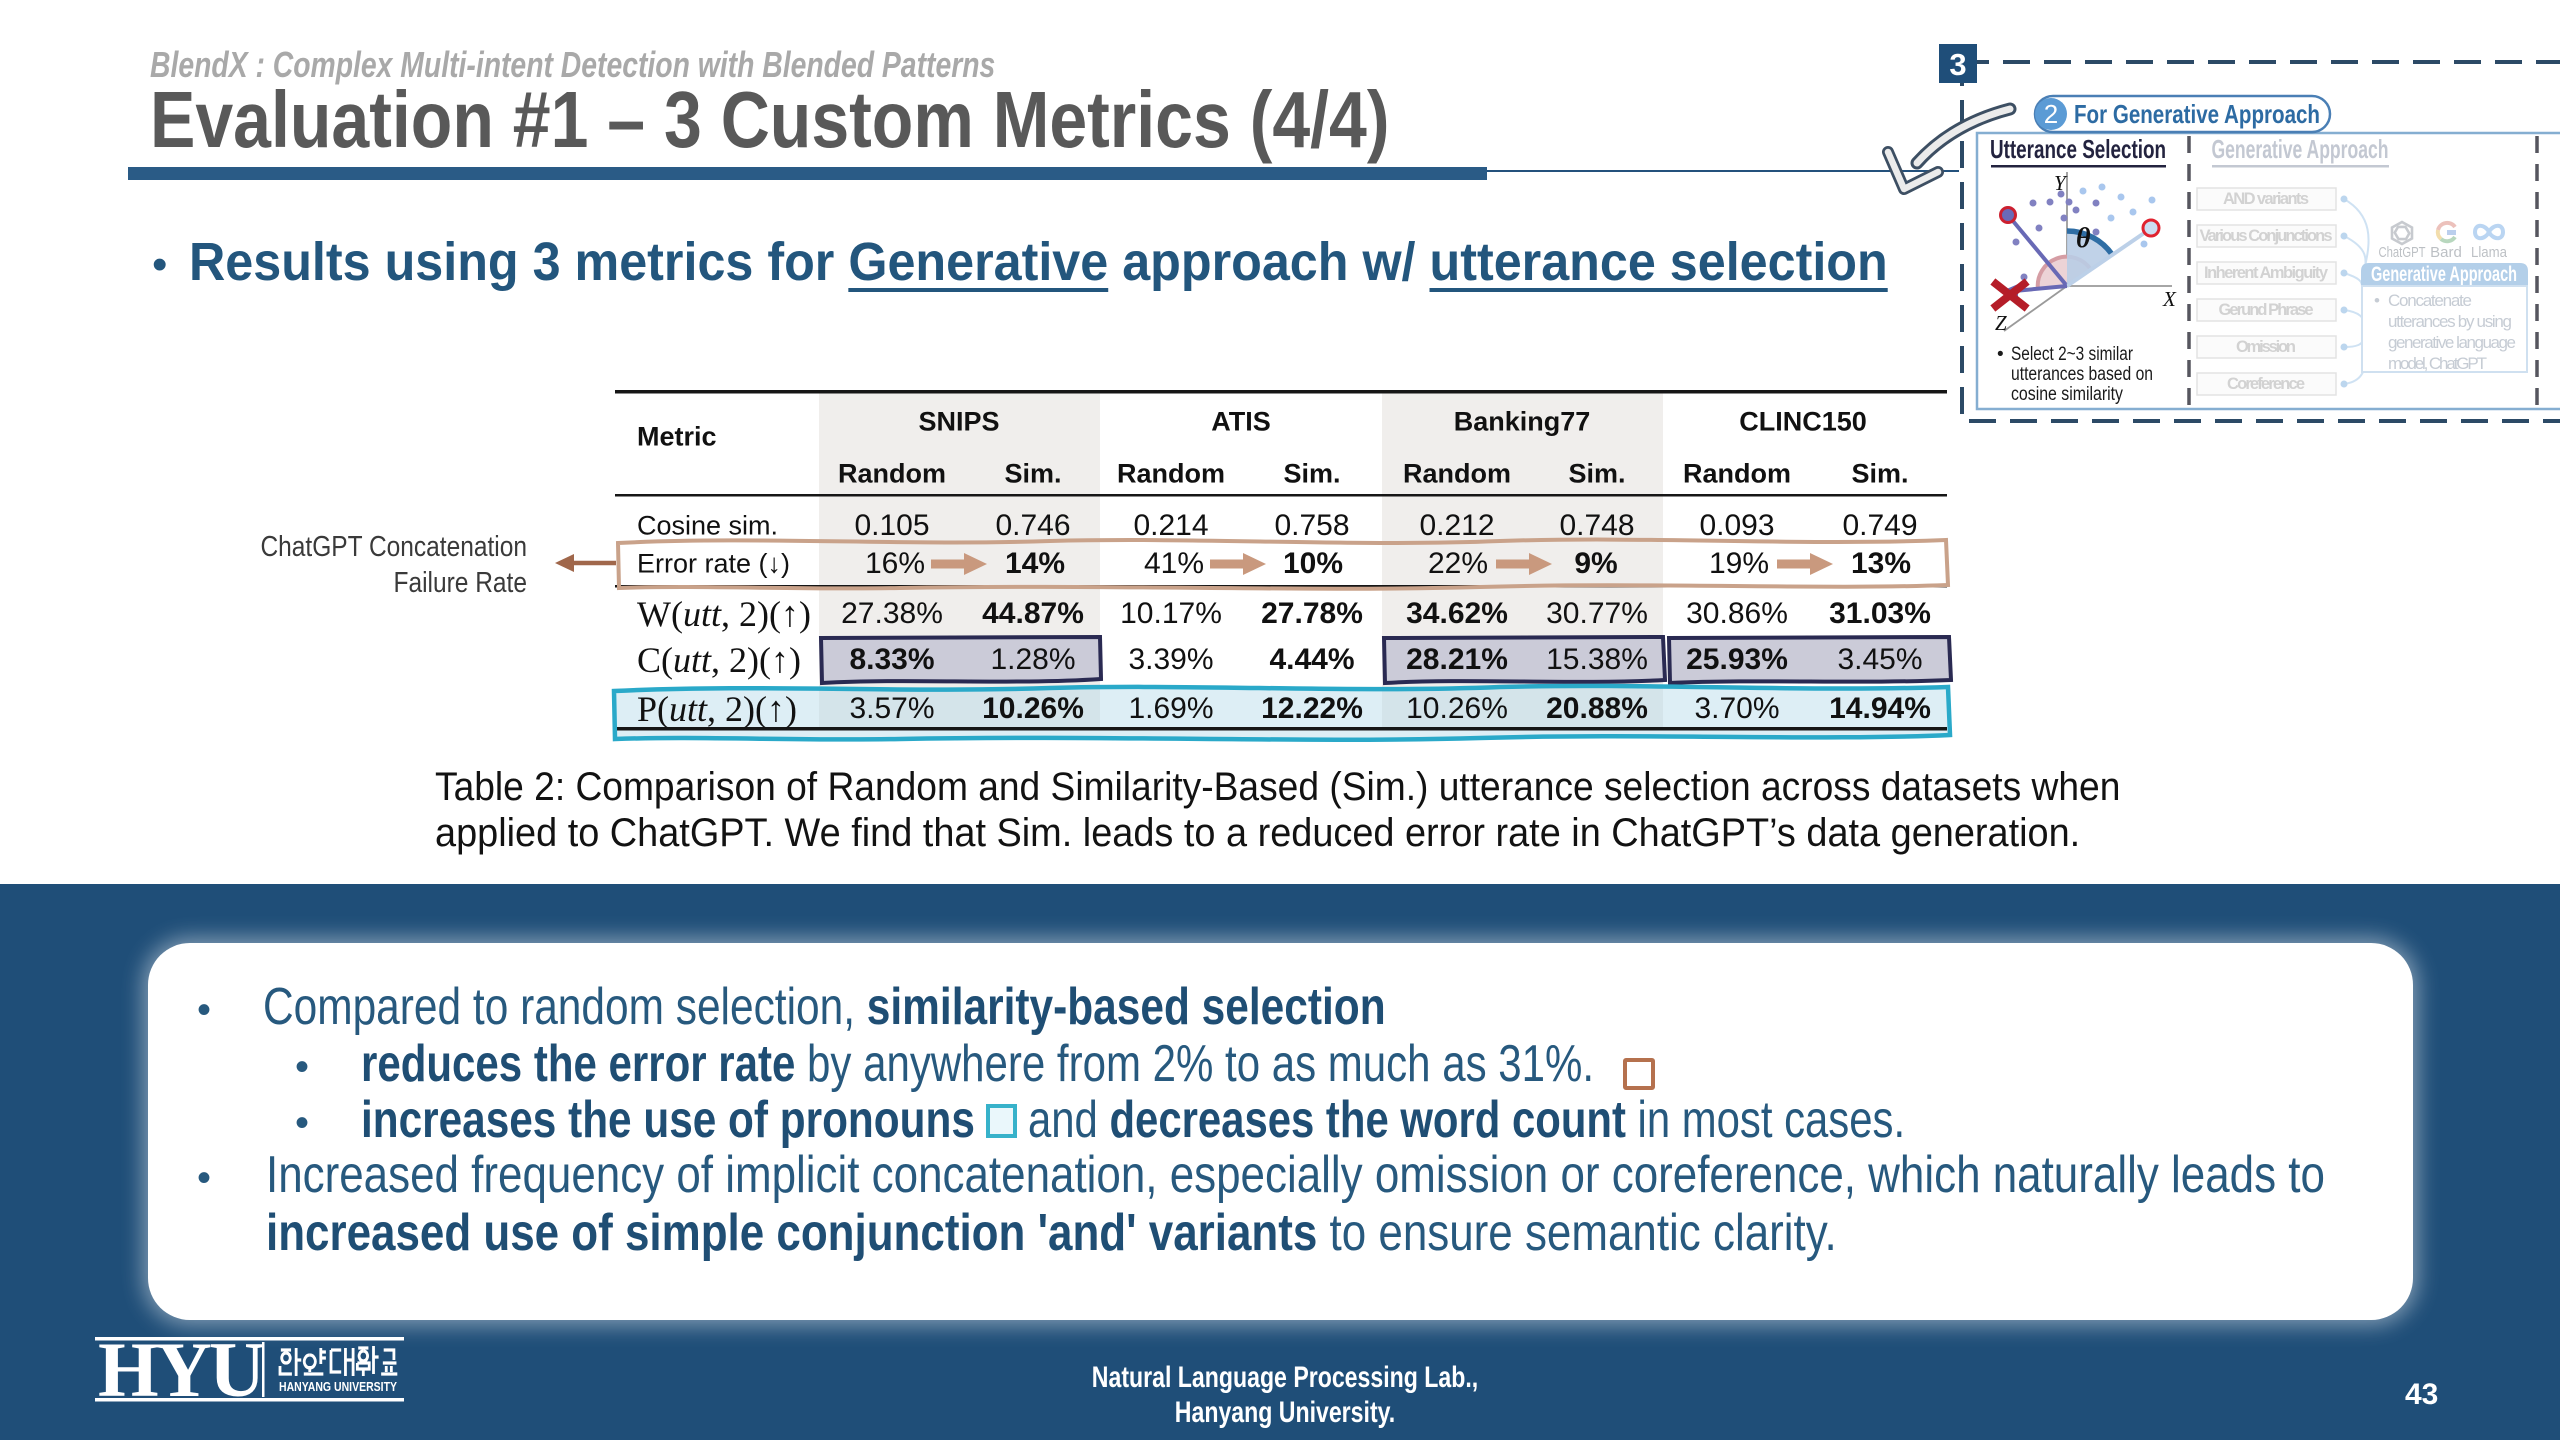 This screenshot has height=1440, width=2560. Describe the element at coordinates (2067, 394) in the screenshot. I see `svg-text: cosine similarity` at that location.